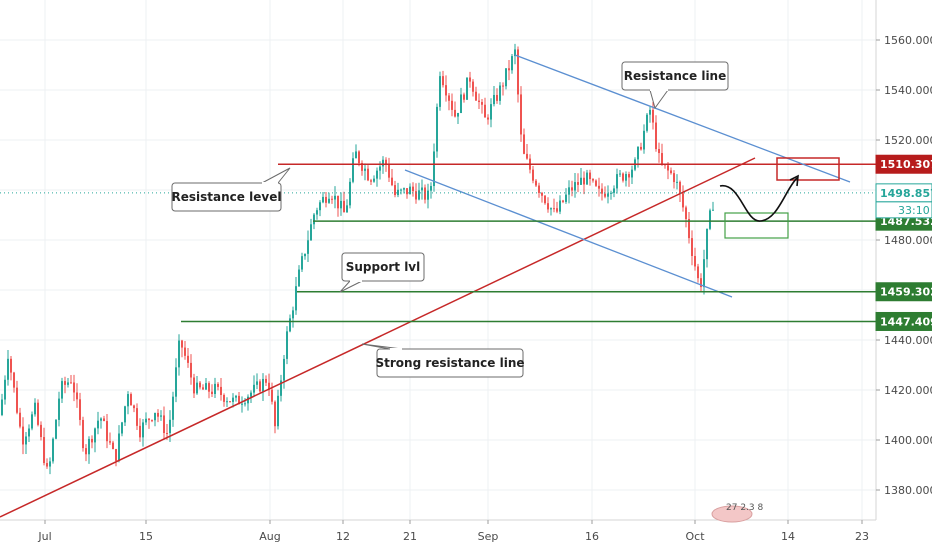  What do you see at coordinates (675, 76) in the screenshot?
I see `callout-text: Resistance line` at bounding box center [675, 76].